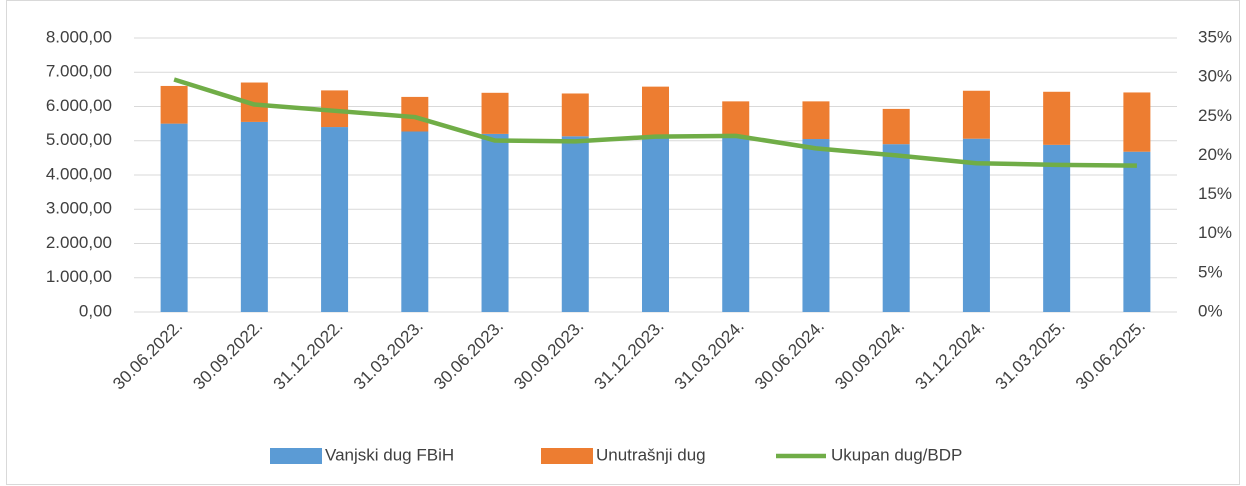 The image size is (1246, 486). I want to click on y2-tick-label: 30%, so click(1215, 76).